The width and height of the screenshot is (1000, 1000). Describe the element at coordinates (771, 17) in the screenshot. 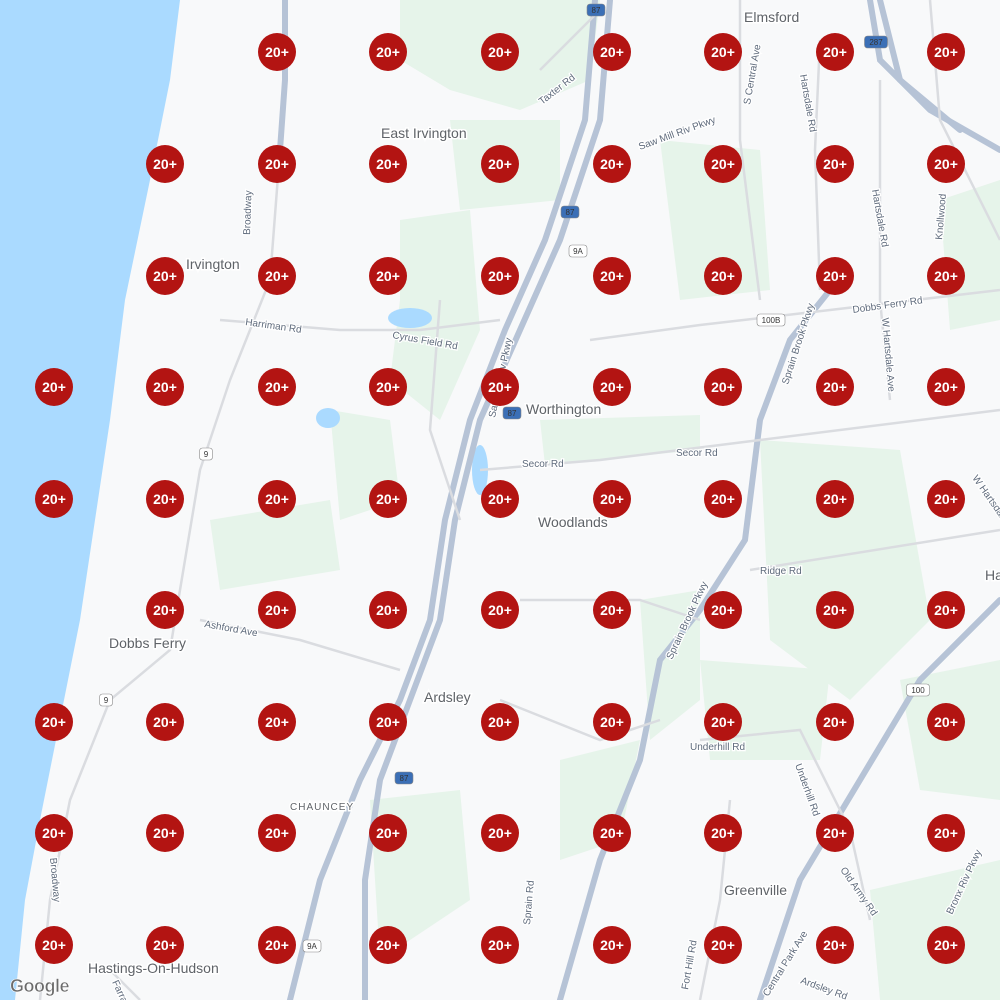

I see `place-label: Elmsford` at that location.